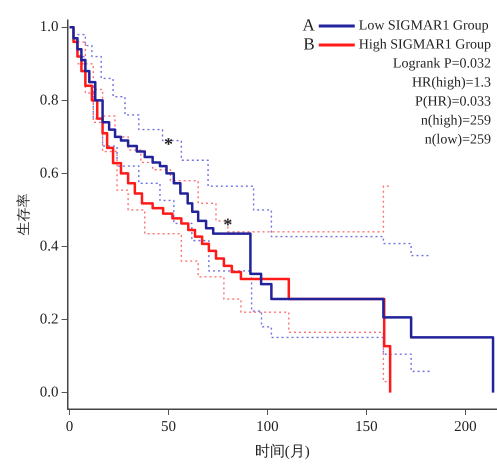  What do you see at coordinates (282, 451) in the screenshot?
I see `x-axis-title: 时间(月)` at bounding box center [282, 451].